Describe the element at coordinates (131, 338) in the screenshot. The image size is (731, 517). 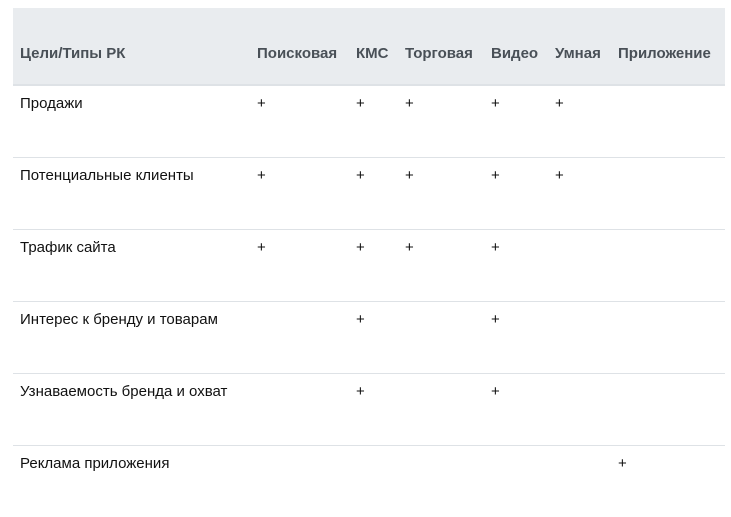
I see `goal-cell: Интерес к бренду и товарам` at that location.